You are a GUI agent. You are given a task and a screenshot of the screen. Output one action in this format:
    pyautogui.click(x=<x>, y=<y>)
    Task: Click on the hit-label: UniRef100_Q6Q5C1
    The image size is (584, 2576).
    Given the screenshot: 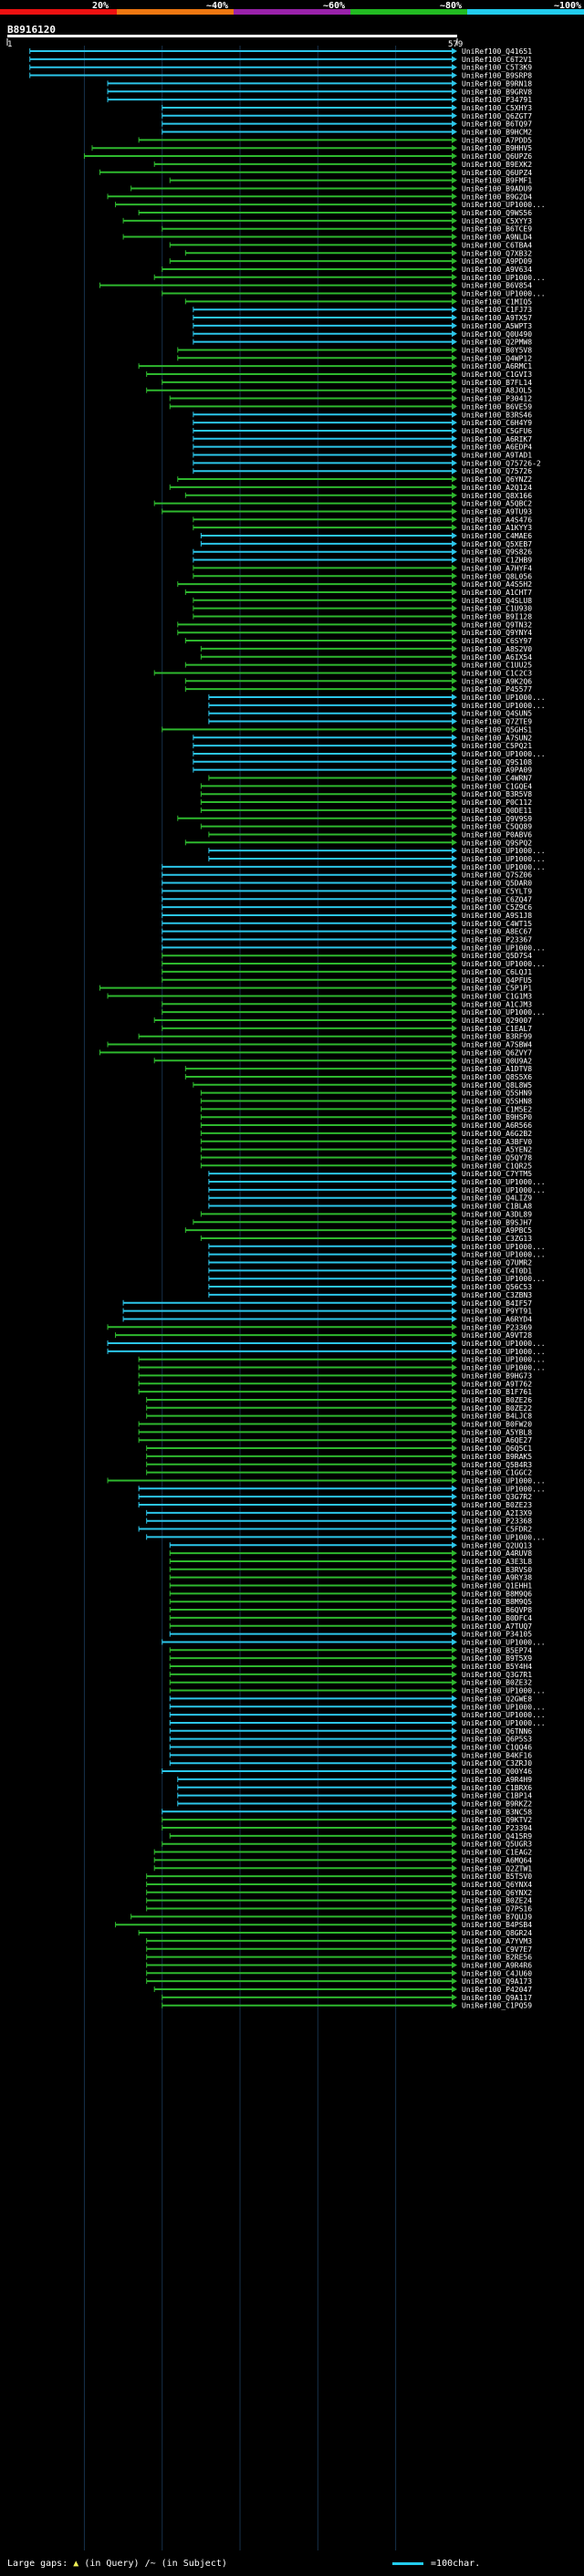 What is the action you would take?
    pyautogui.click(x=497, y=1448)
    